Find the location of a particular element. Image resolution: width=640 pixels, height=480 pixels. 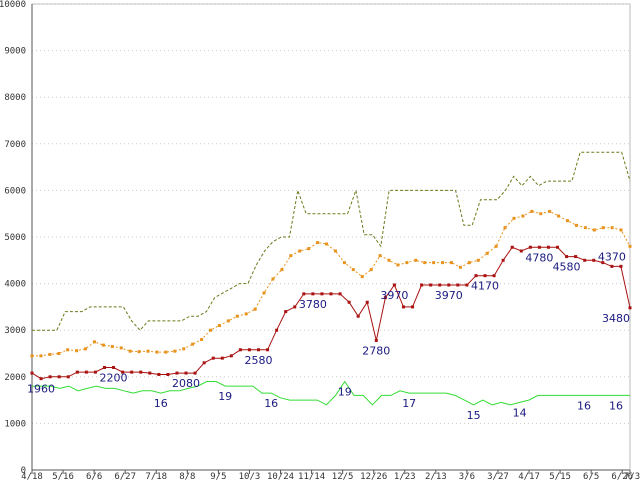

x-tick-label: 6/27 is located at coordinates (125, 476).